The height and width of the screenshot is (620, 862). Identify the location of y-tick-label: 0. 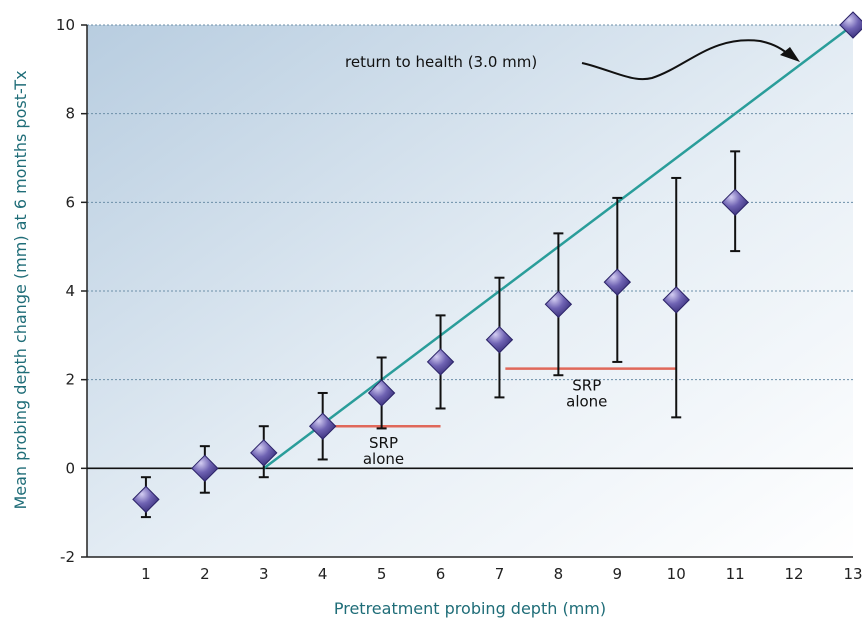
(70, 468).